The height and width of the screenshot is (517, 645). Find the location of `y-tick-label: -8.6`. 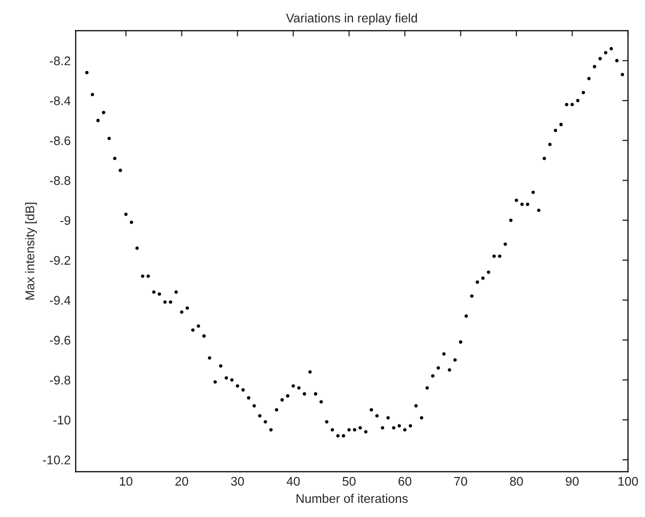

y-tick-label: -8.6 is located at coordinates (60, 141).